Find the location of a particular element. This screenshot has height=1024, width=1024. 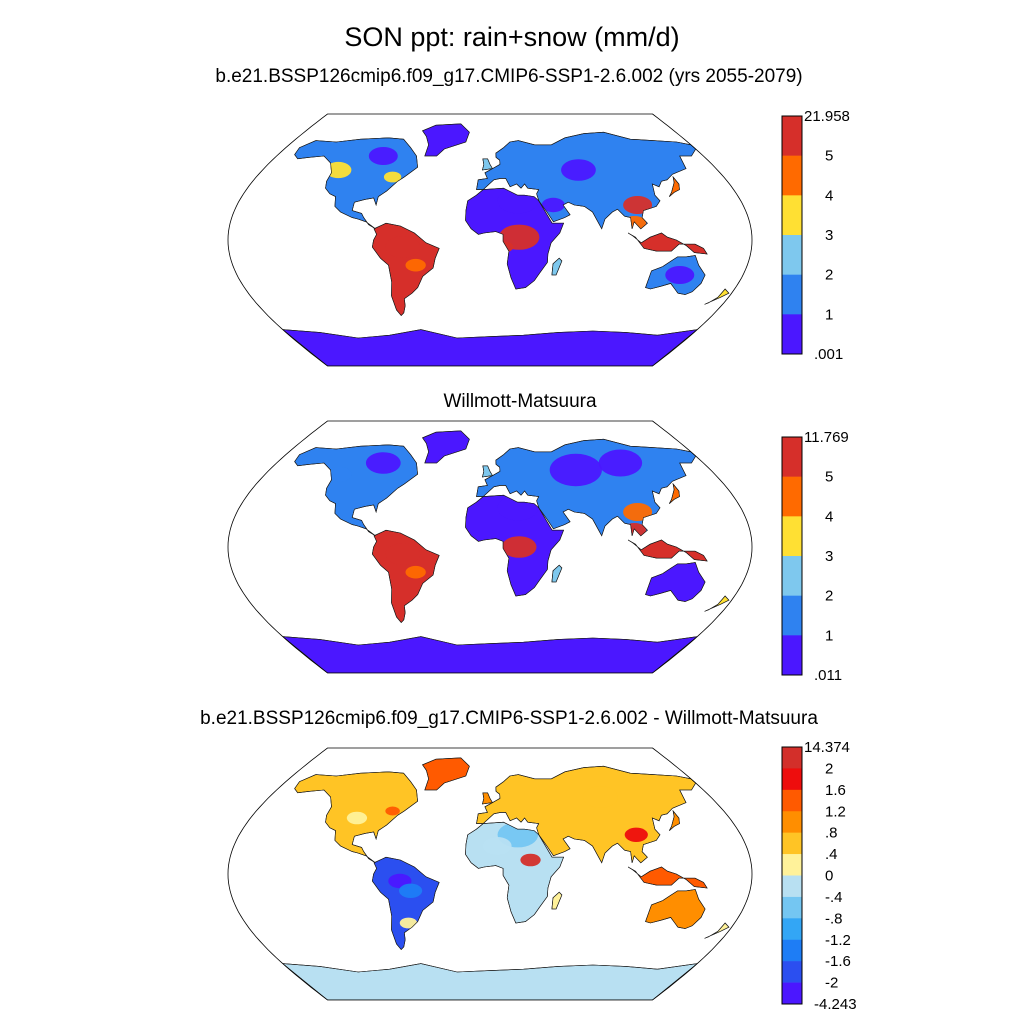

colorbar-label: -.4 is located at coordinates (834, 897).